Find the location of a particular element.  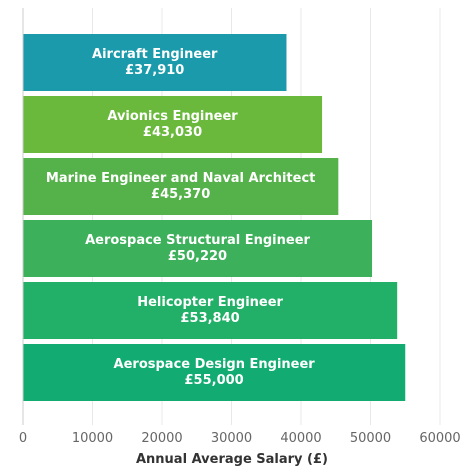

x-tick-label: 60000 is located at coordinates (439, 438).